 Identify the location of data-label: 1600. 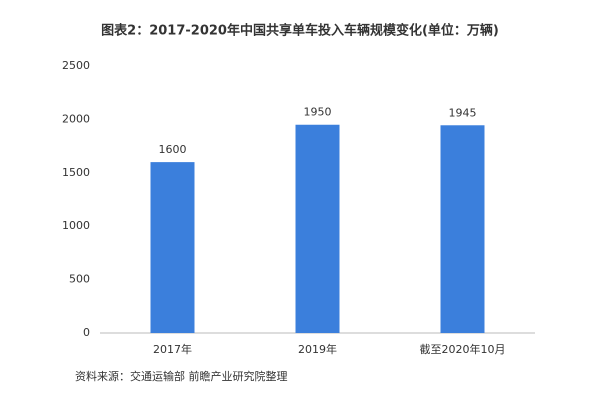
(173, 149).